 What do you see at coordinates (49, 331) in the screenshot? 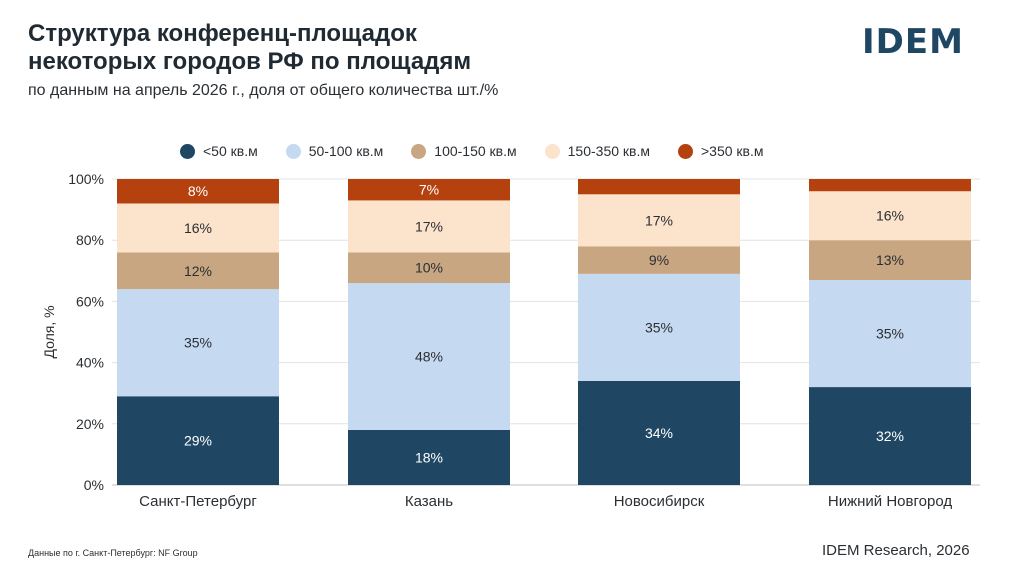
I see `y-axis-label: Доля, %` at bounding box center [49, 331].